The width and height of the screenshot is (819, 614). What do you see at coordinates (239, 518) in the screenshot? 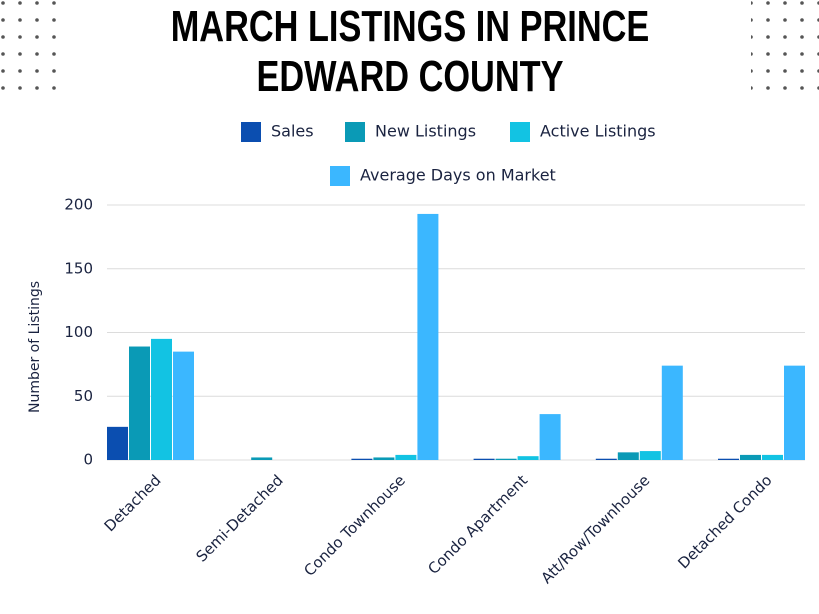
I see `x-tick-label: Semi-Detached` at bounding box center [239, 518].